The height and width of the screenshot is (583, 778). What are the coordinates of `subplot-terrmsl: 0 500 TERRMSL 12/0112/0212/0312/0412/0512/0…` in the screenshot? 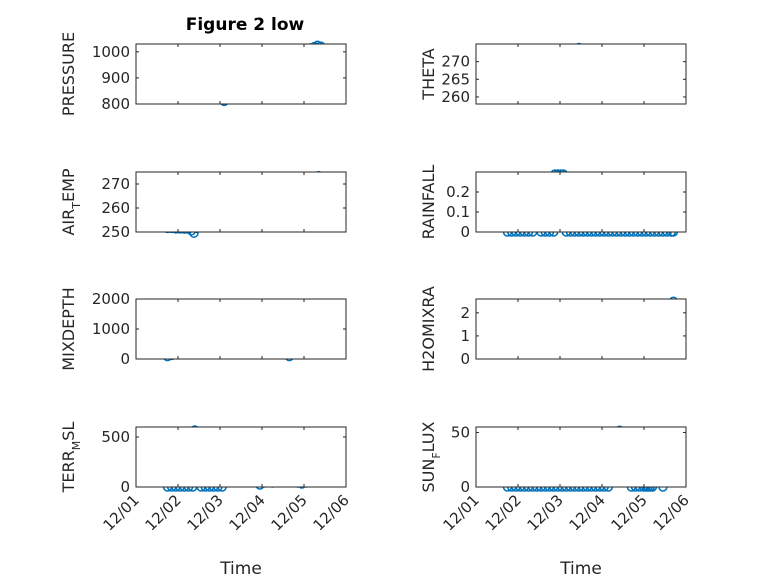 It's located at (206, 500).